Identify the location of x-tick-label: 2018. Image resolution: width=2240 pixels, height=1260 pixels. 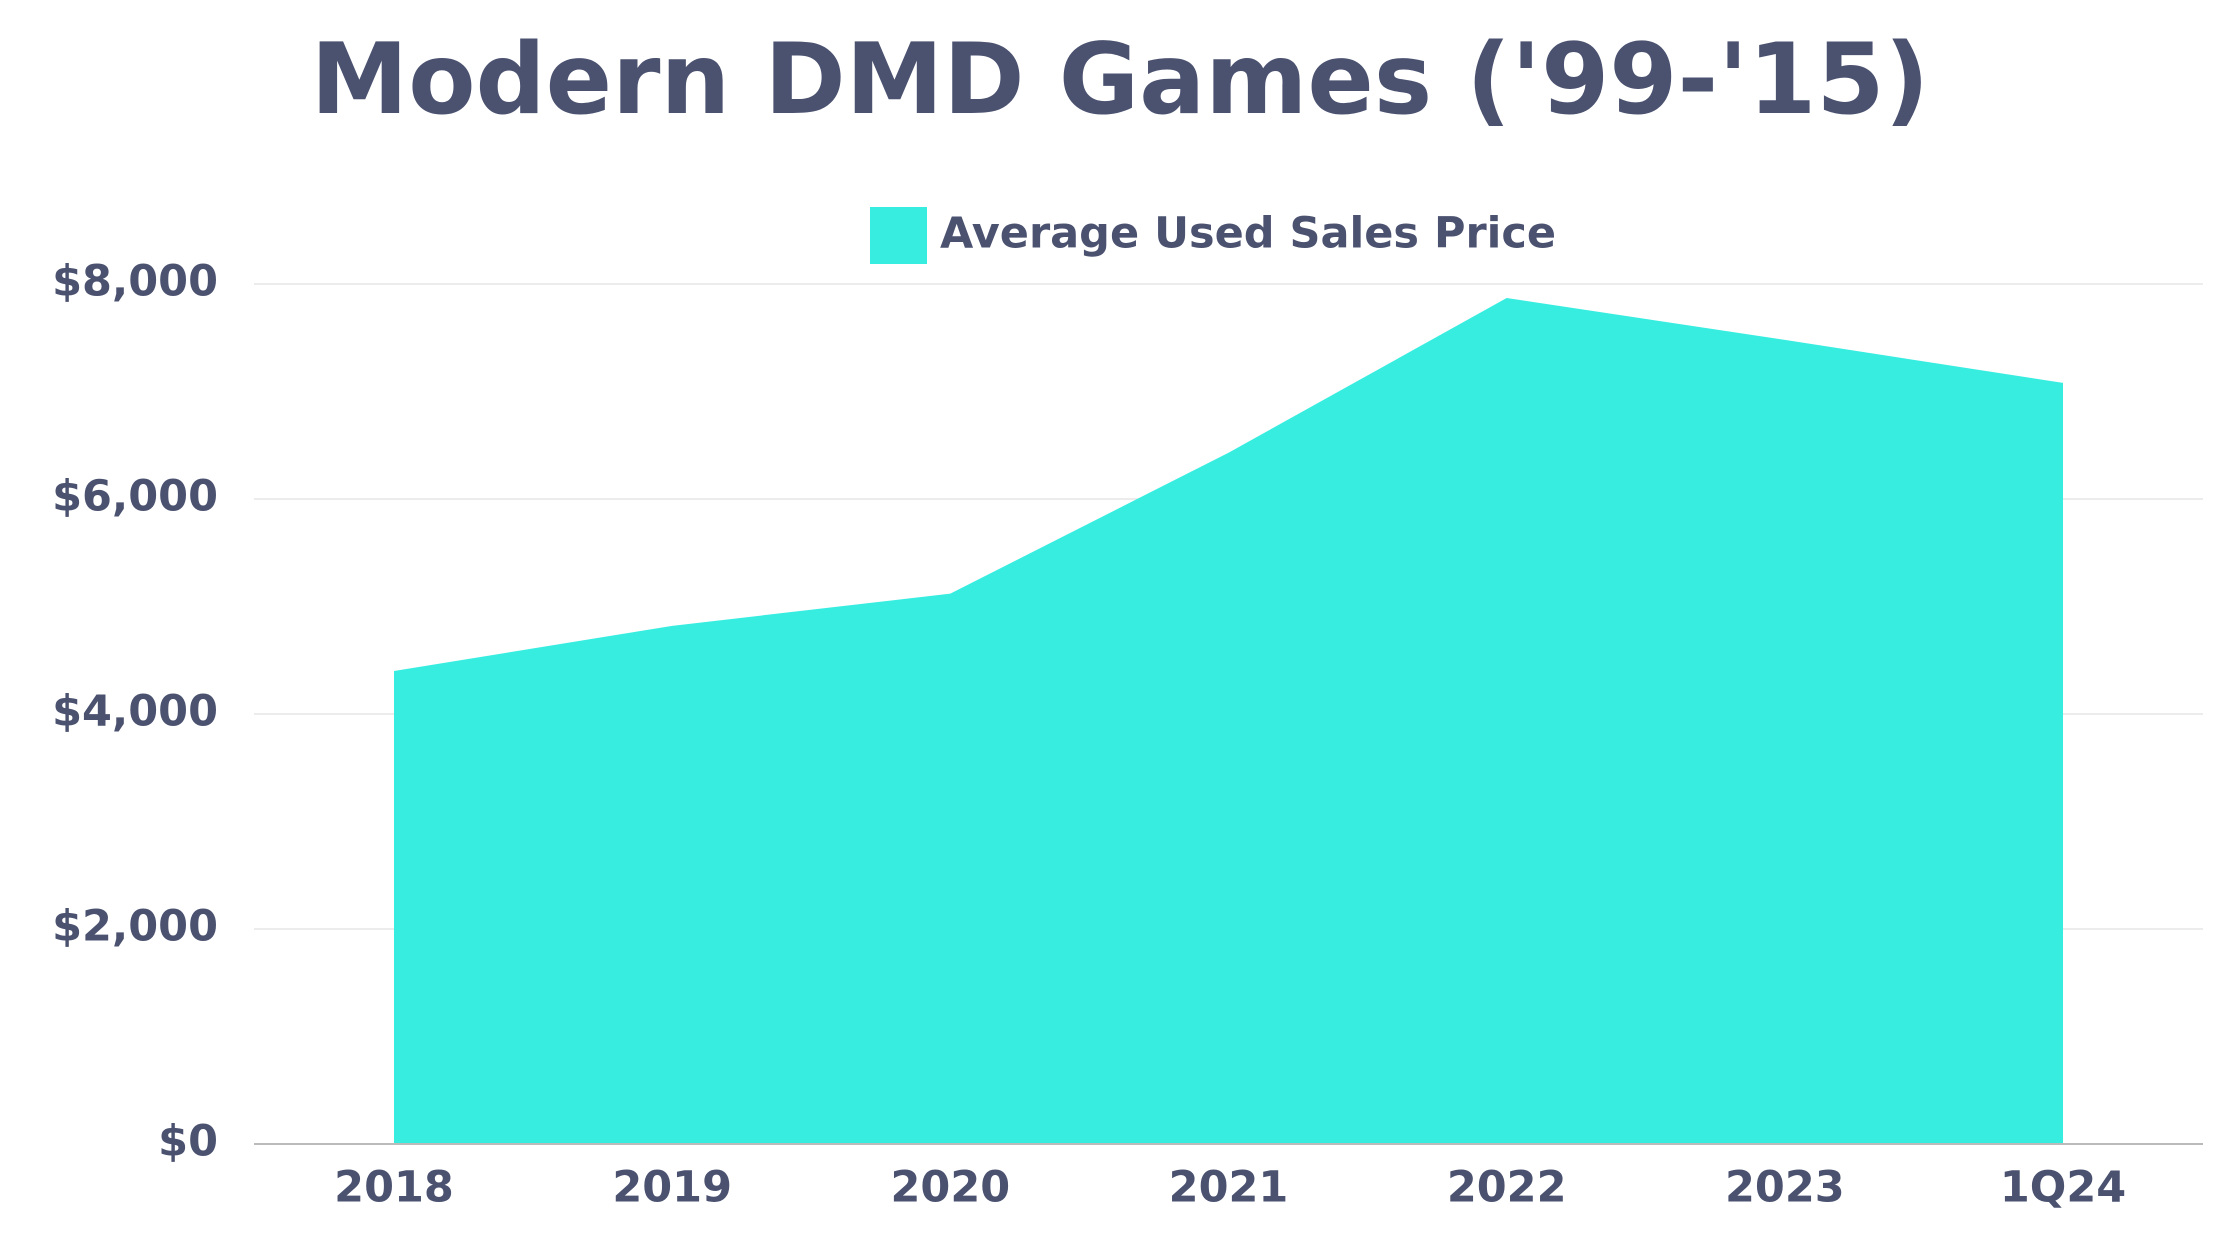
(394, 1188).